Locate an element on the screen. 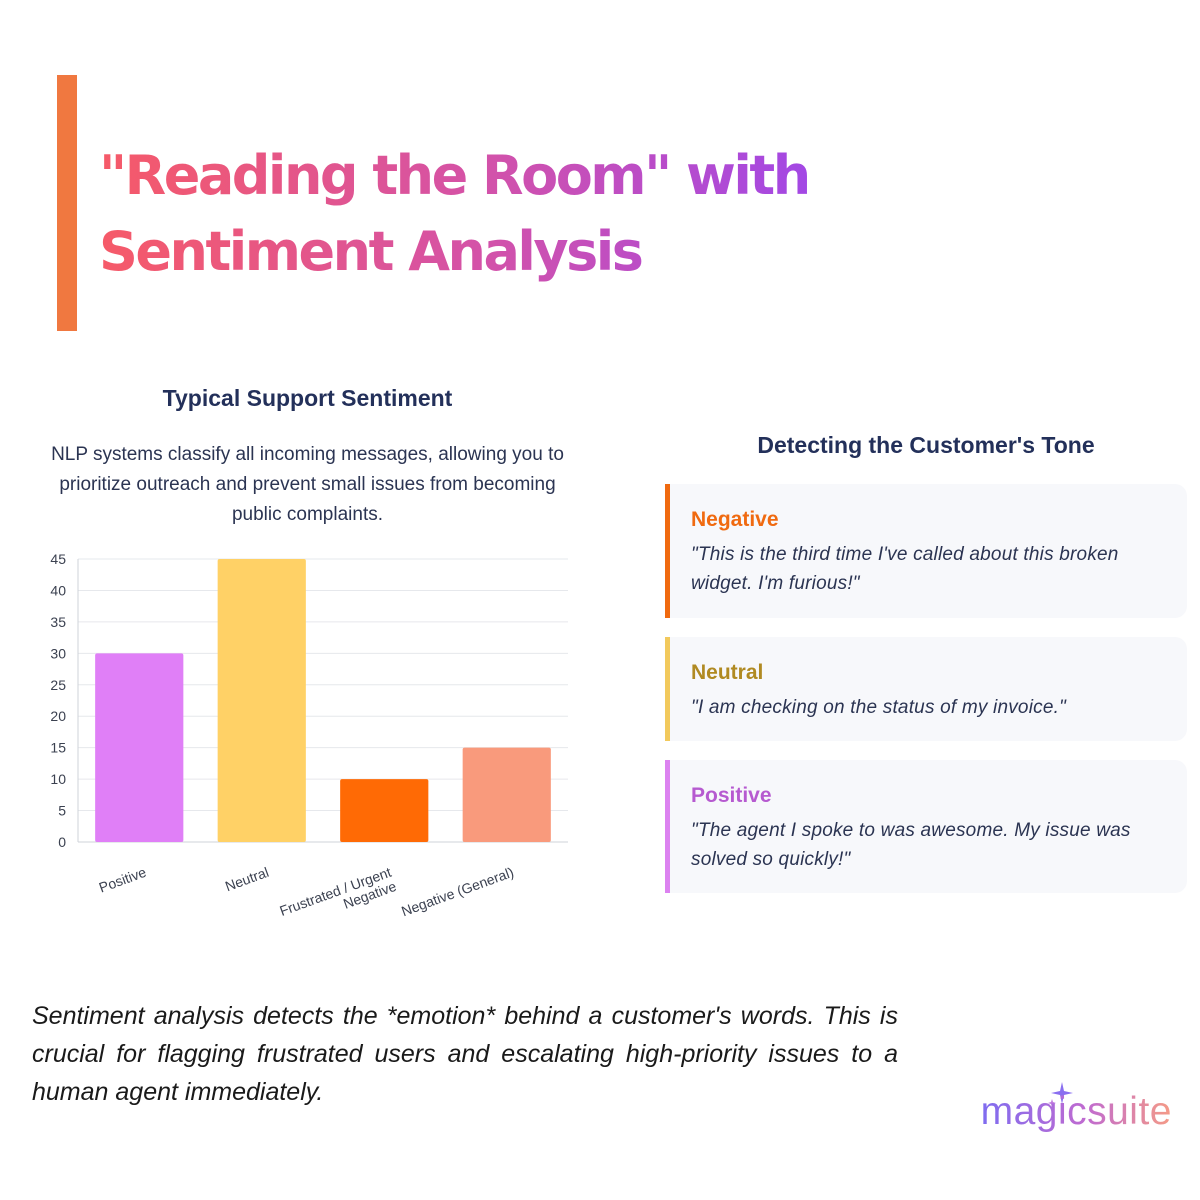 Image resolution: width=1200 pixels, height=1200 pixels. y-tick-label: 45 is located at coordinates (58, 559).